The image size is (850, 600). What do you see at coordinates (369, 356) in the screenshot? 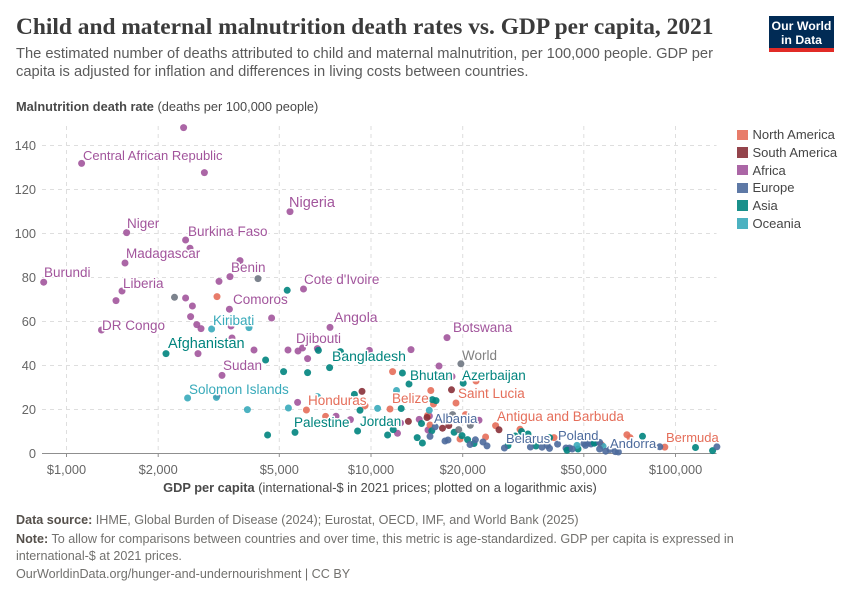
I see `svg-text: Bangladesh` at bounding box center [369, 356].